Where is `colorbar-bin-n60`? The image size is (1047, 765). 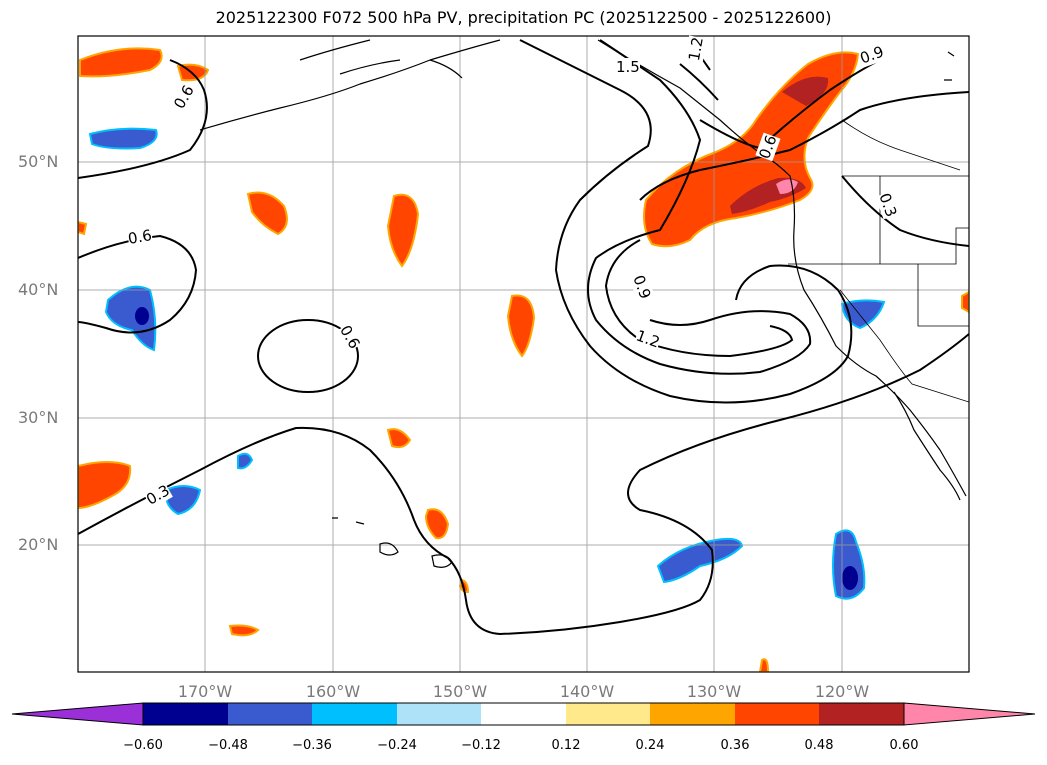
colorbar-bin-n60 is located at coordinates (185, 714).